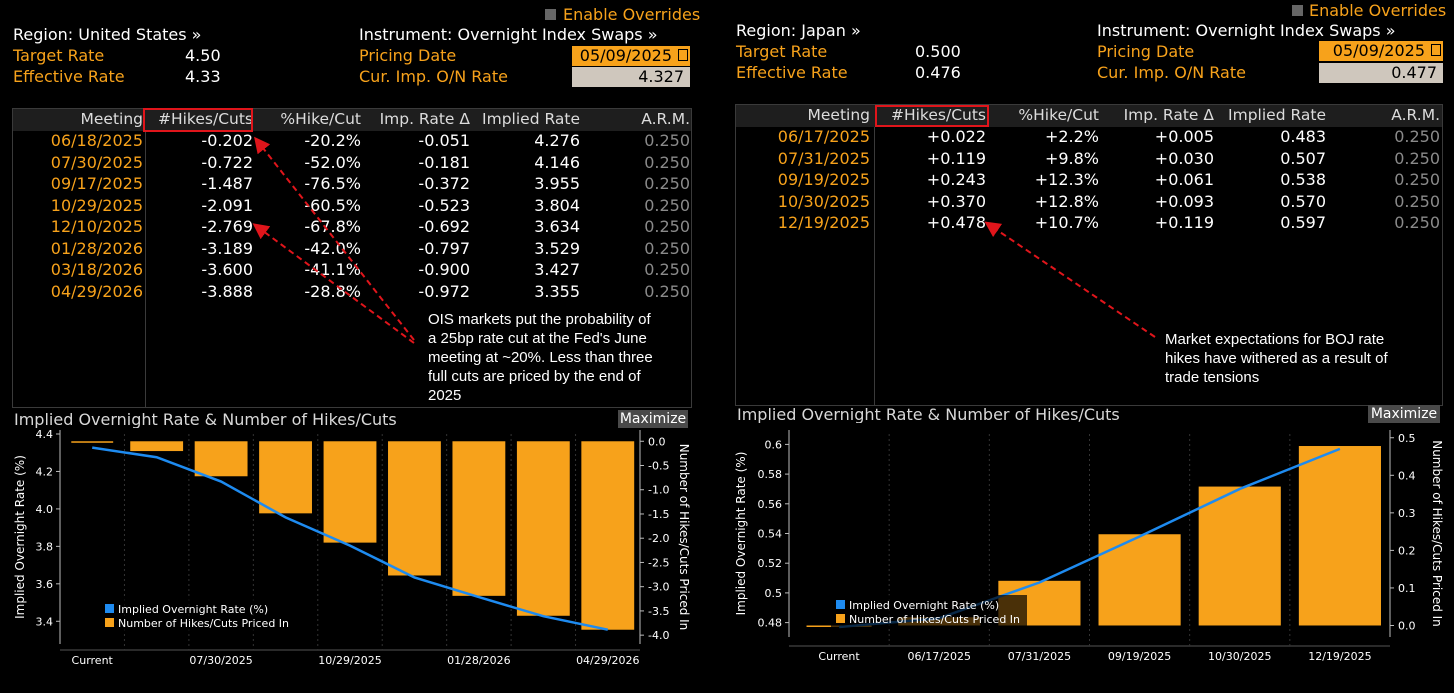 The width and height of the screenshot is (1454, 693). Describe the element at coordinates (203, 623) in the screenshot. I see `legend-label-hikes: Number of Hikes/Cuts Priced In` at that location.